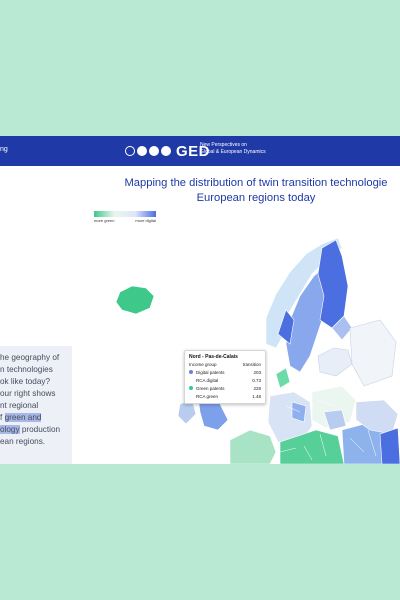 This screenshot has height=600, width=400. What do you see at coordinates (104, 220) in the screenshot?
I see `legend-left-label: more green` at bounding box center [104, 220].